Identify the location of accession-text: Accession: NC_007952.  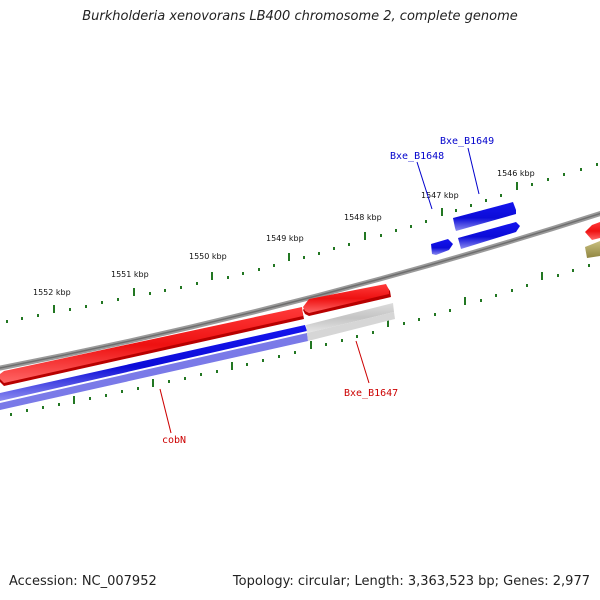
(83, 581).